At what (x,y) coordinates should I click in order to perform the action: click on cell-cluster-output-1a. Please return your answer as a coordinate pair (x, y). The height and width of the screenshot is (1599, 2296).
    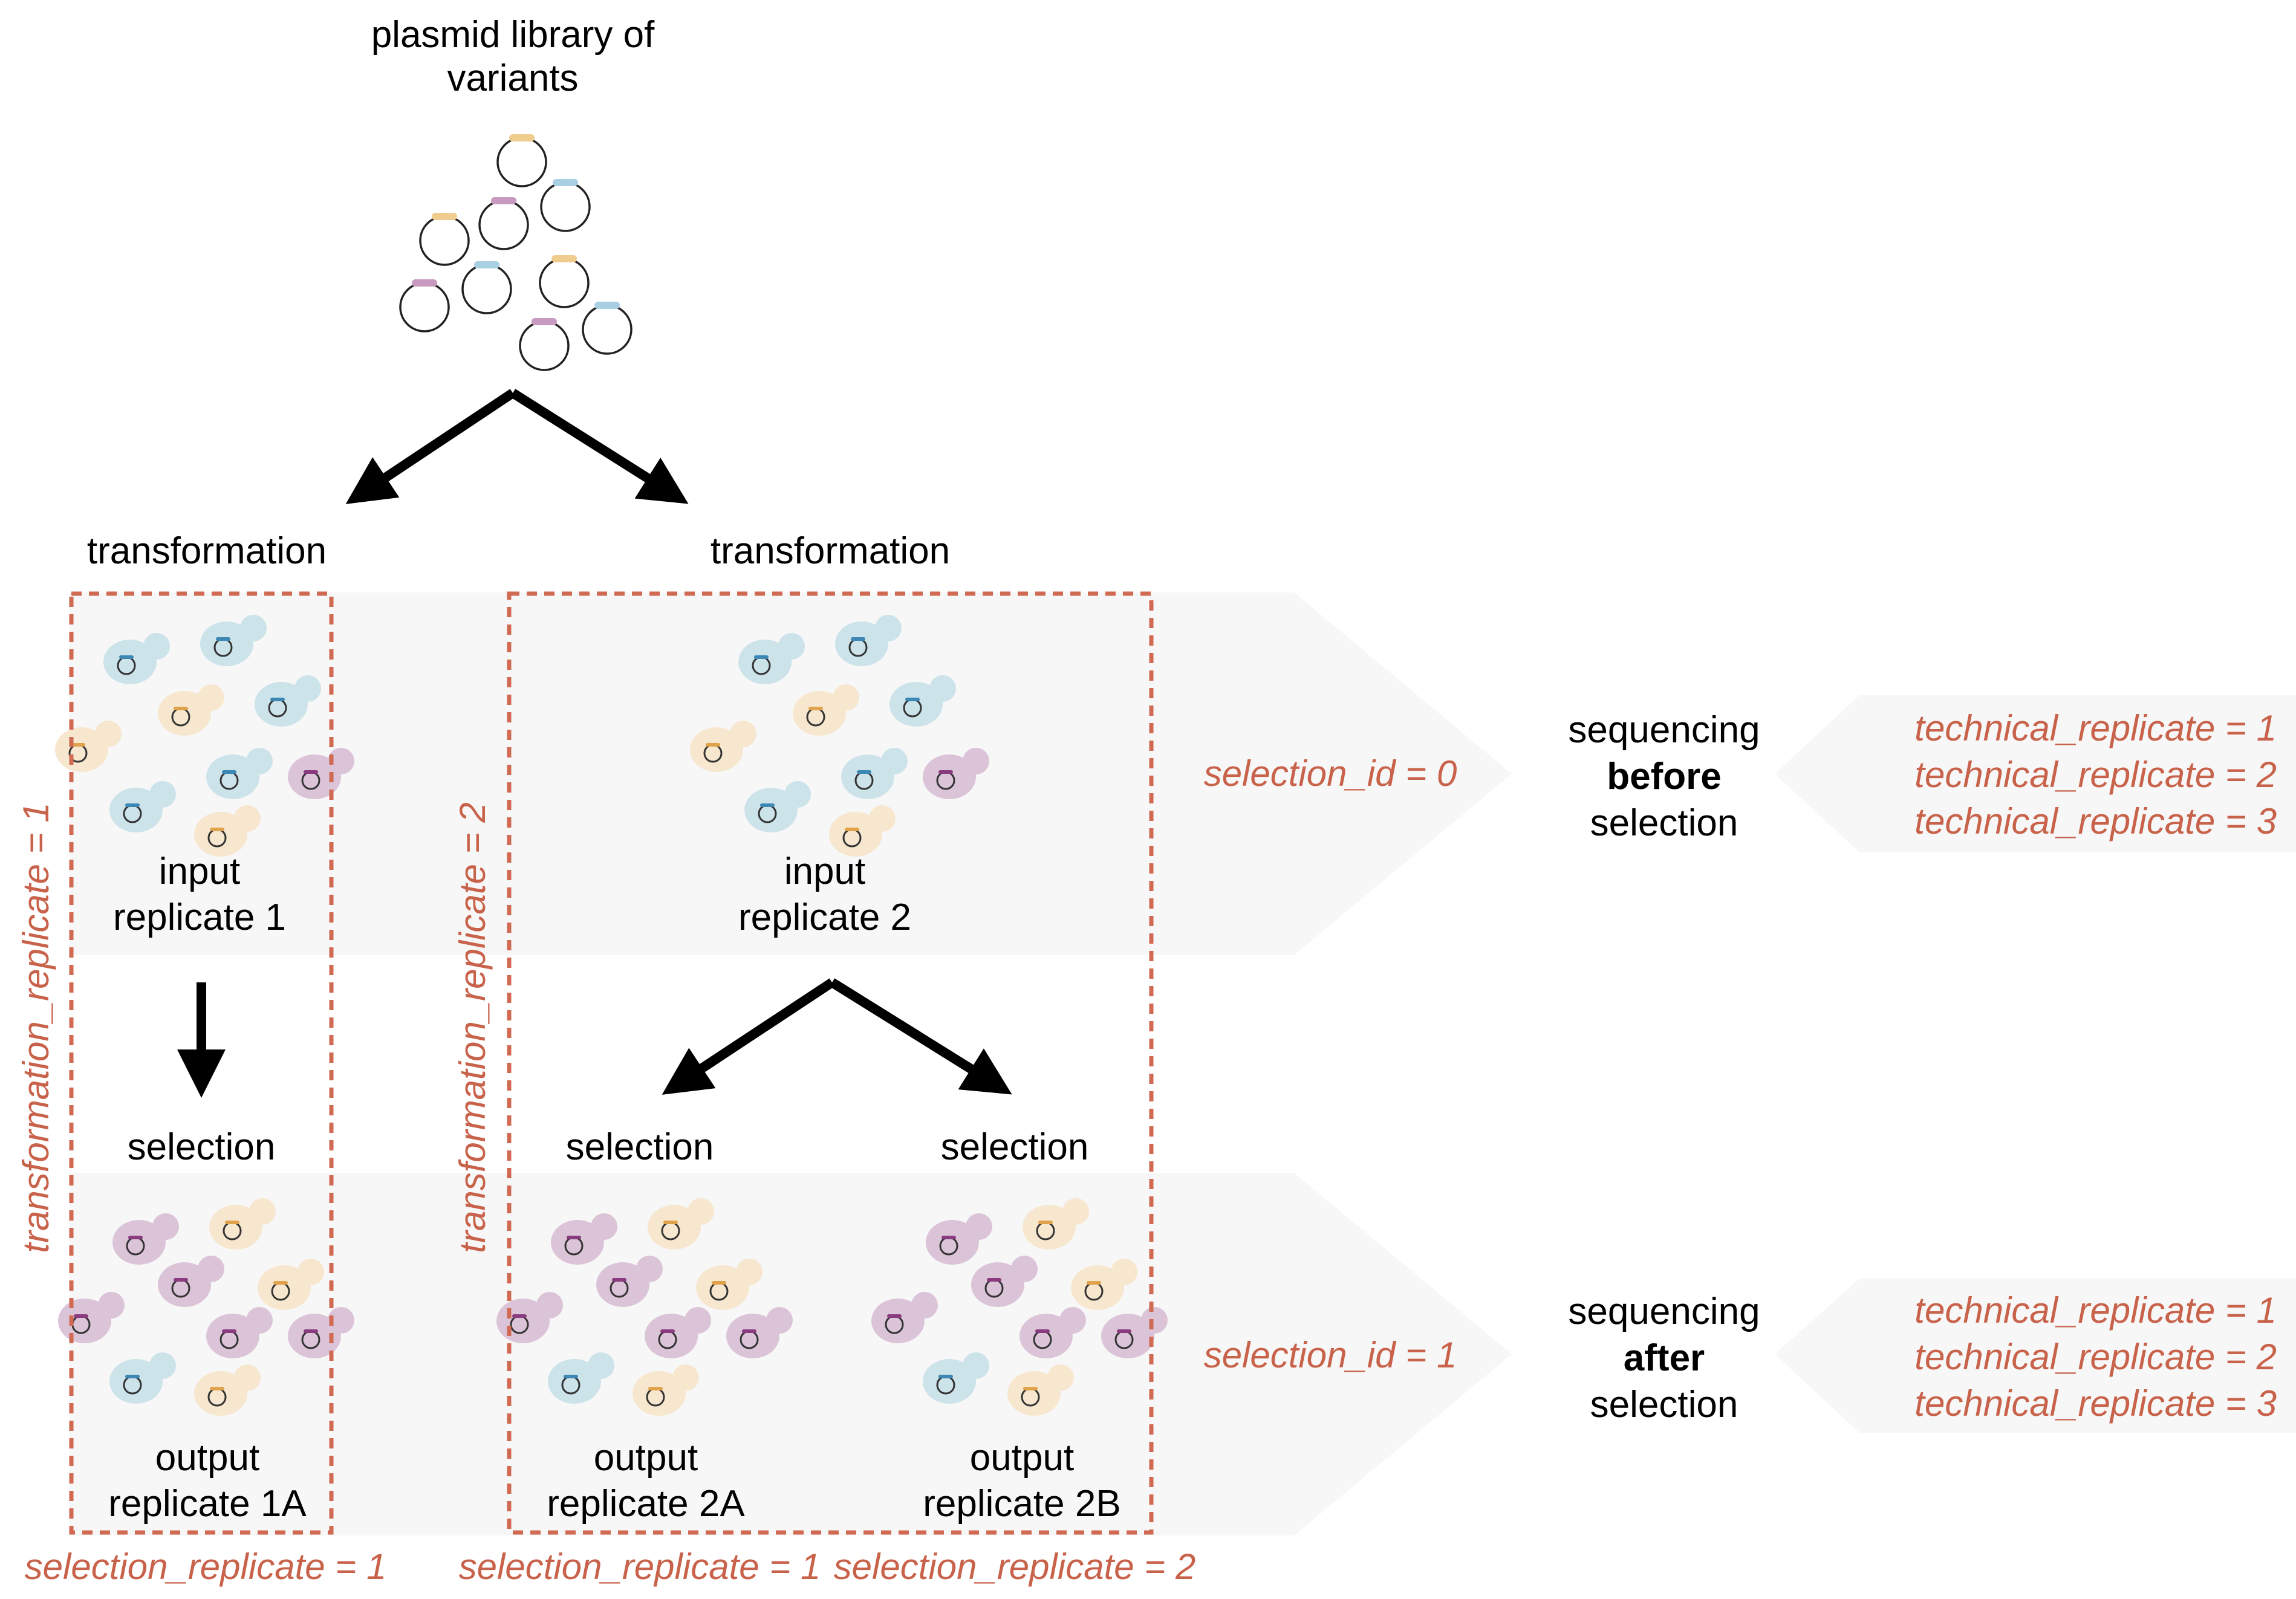
    Looking at the image, I should click on (206, 1307).